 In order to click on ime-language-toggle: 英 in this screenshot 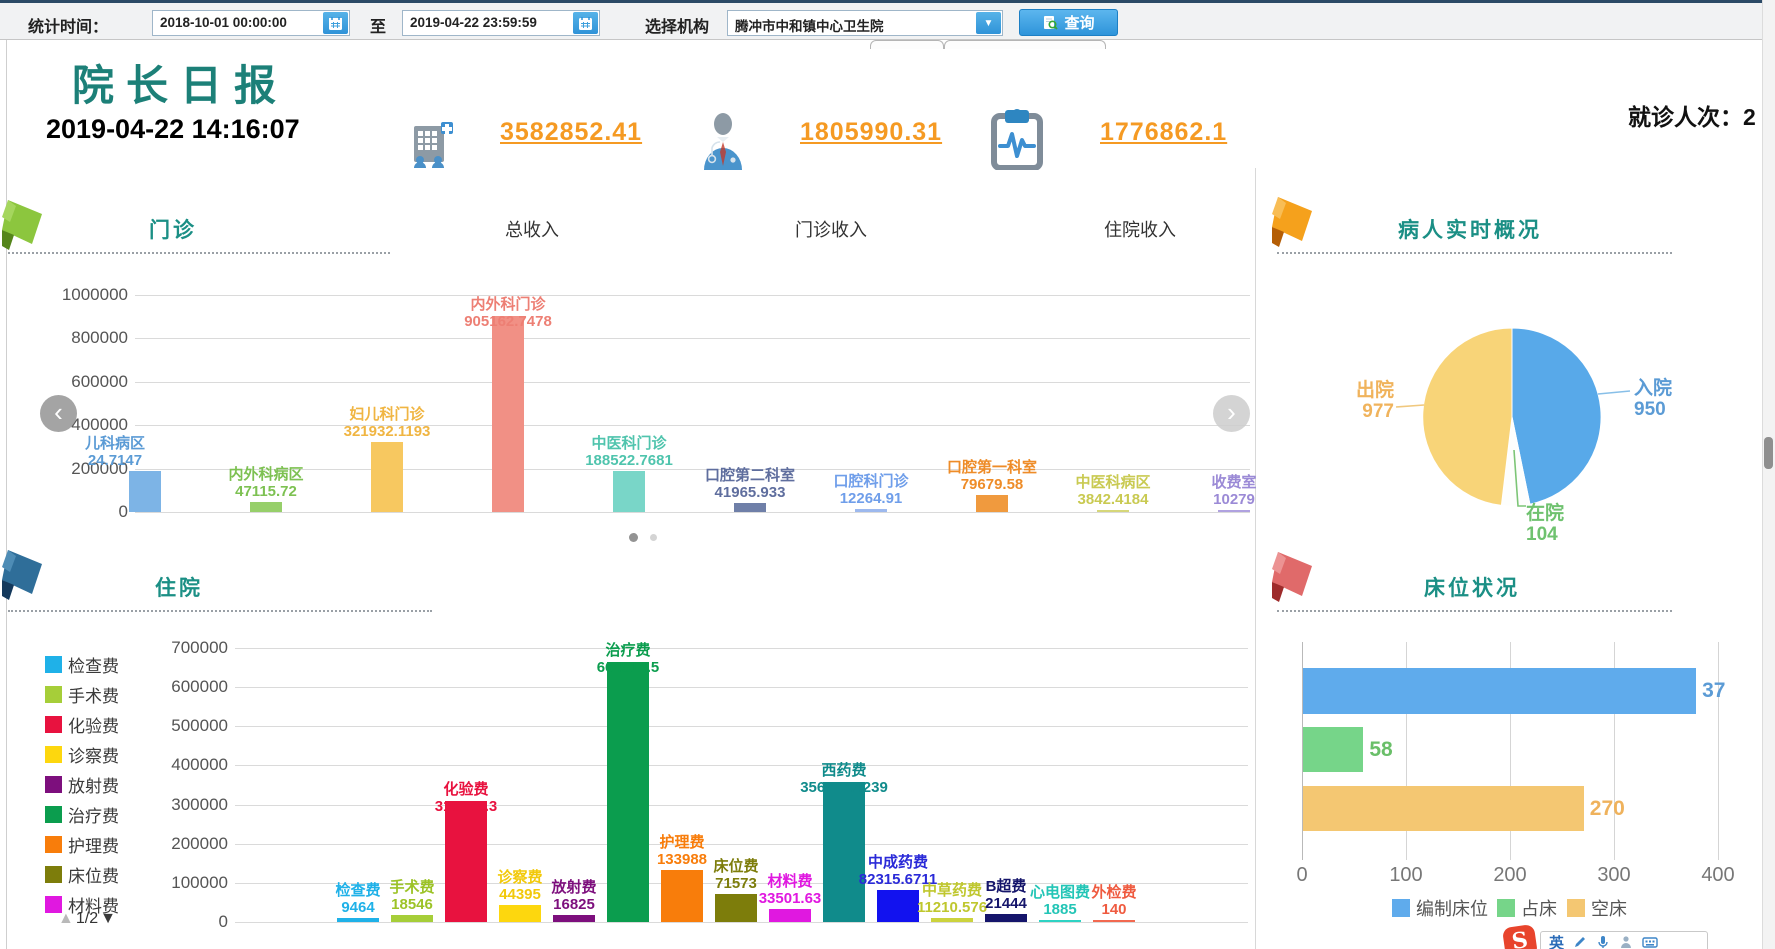, I will do `click(1557, 941)`.